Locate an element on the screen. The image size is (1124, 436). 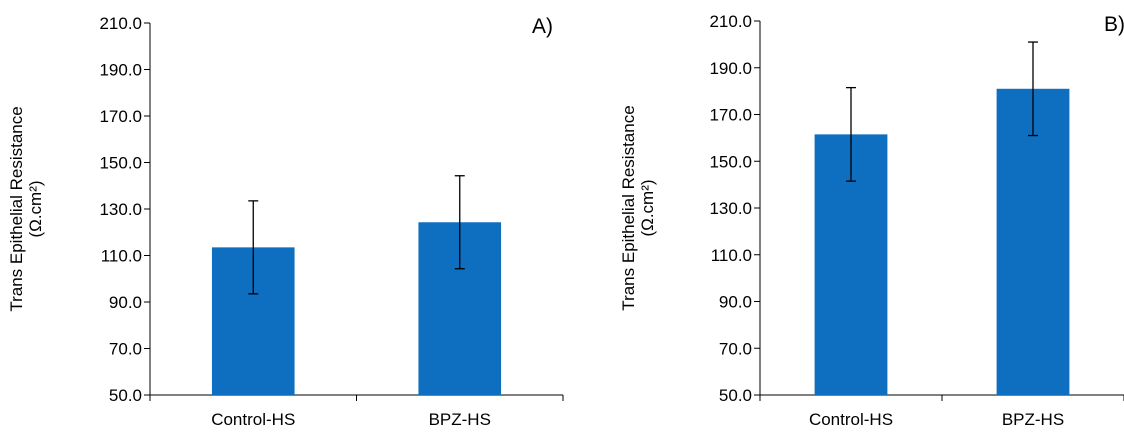
panel-label: B) is located at coordinates (1114, 24).